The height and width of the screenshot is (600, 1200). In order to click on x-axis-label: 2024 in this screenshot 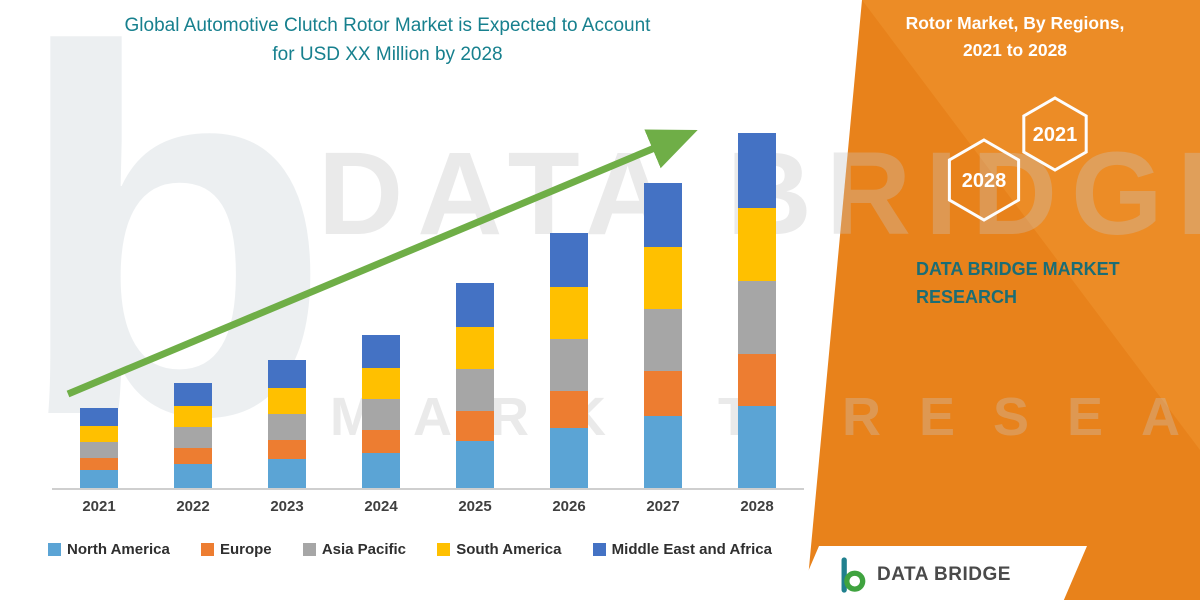, I will do `click(381, 506)`.